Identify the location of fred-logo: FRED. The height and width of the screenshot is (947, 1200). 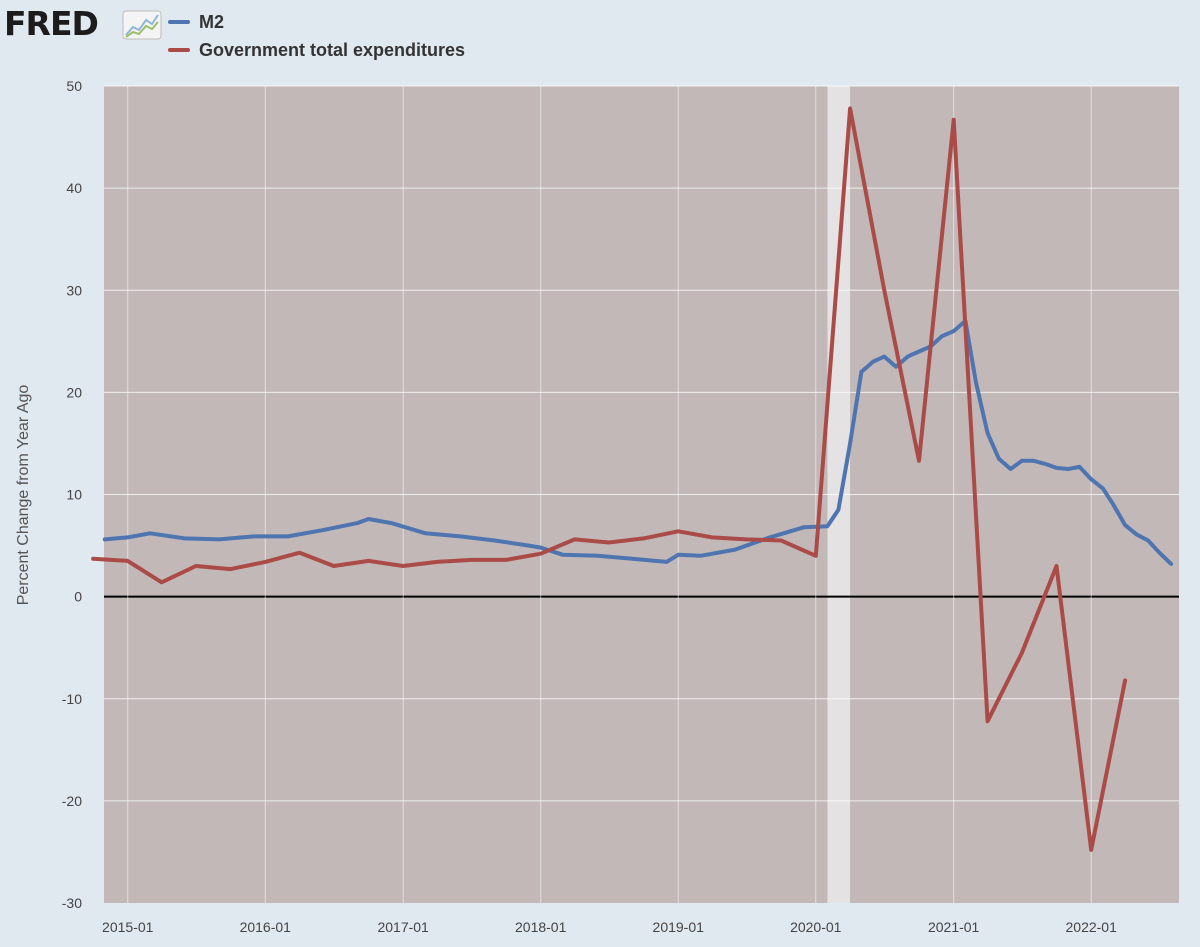
(84, 23).